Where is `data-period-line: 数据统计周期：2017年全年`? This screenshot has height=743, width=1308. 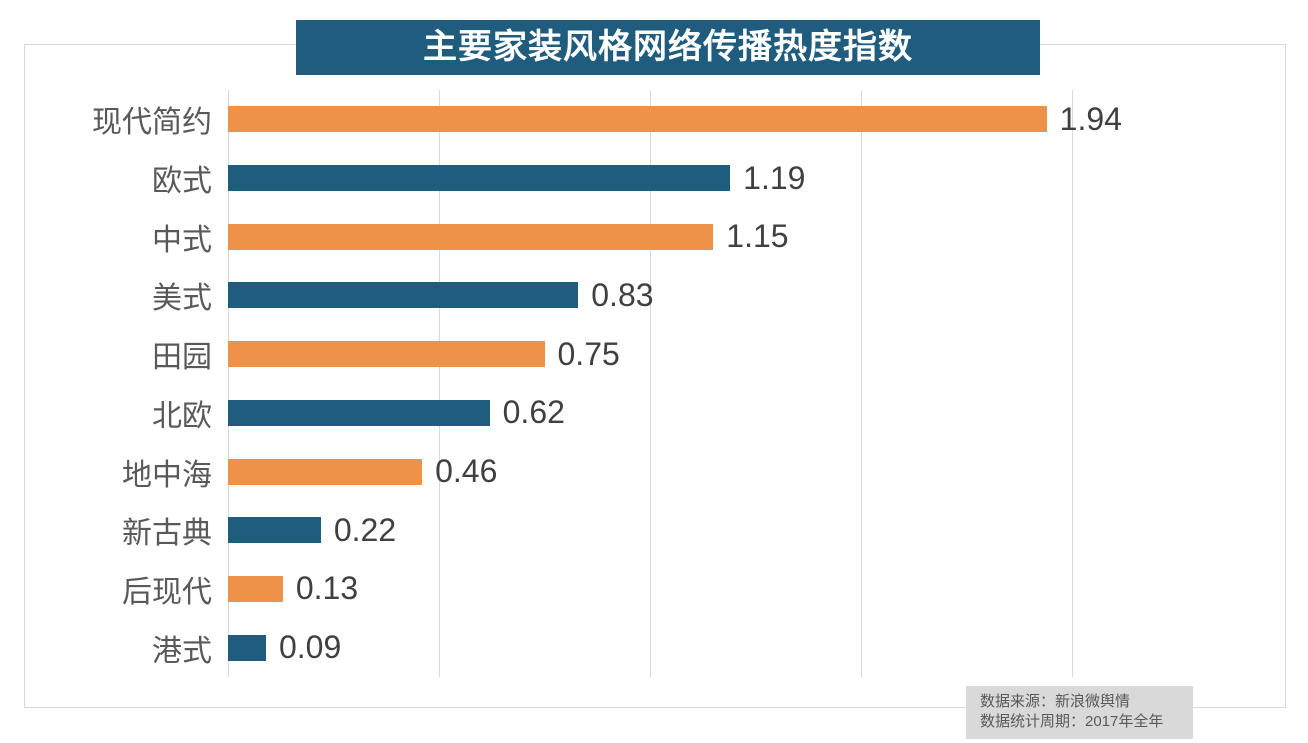 data-period-line: 数据统计周期：2017年全年 is located at coordinates (1072, 721).